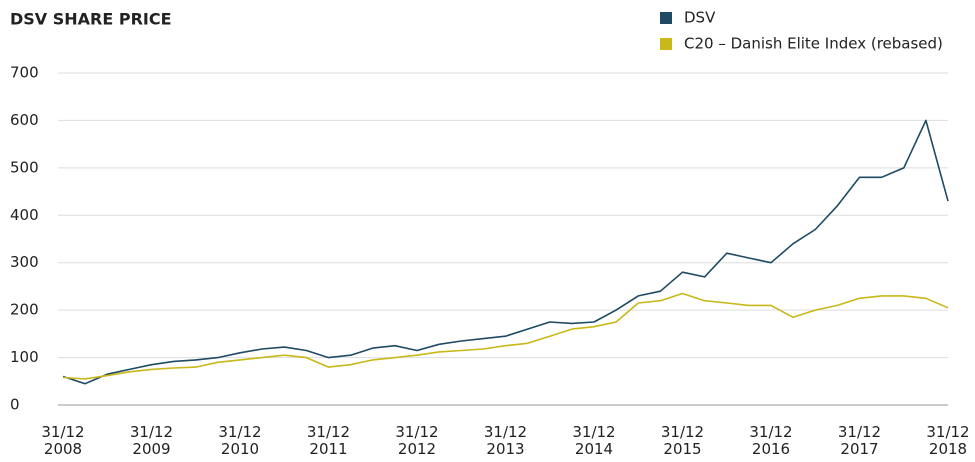 This screenshot has height=462, width=975. Describe the element at coordinates (328, 440) in the screenshot. I see `x-tick-label: 31/12 2011` at that location.